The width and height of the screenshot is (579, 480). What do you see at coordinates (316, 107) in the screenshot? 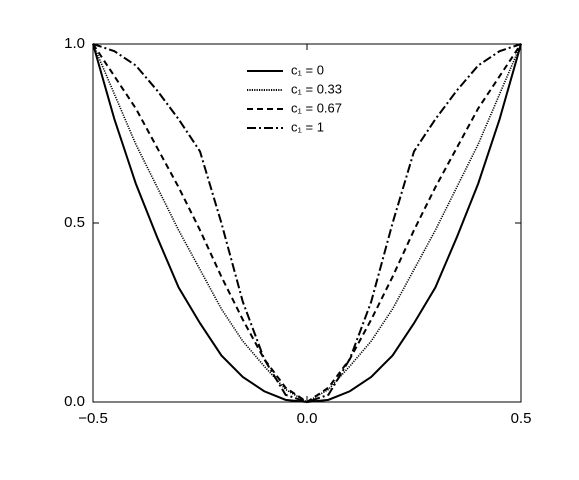
I see `legend-label: c₁ = 0.67` at bounding box center [316, 107].